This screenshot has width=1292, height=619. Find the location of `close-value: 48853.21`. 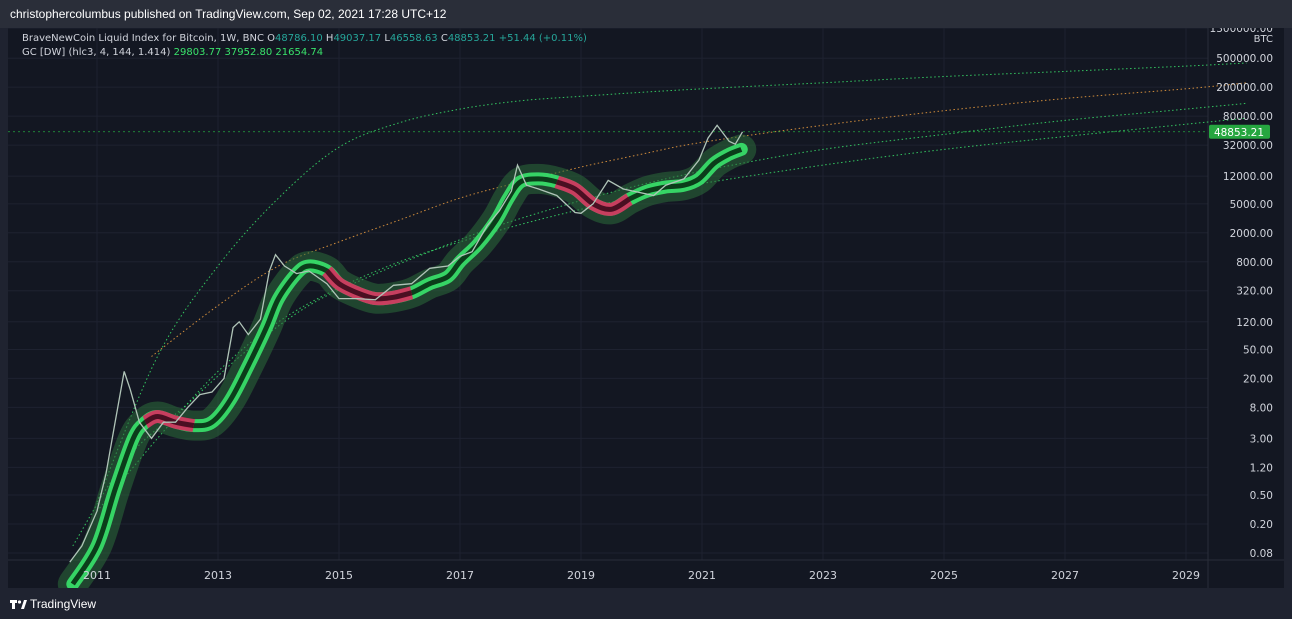

close-value: 48853.21 is located at coordinates (471, 38).